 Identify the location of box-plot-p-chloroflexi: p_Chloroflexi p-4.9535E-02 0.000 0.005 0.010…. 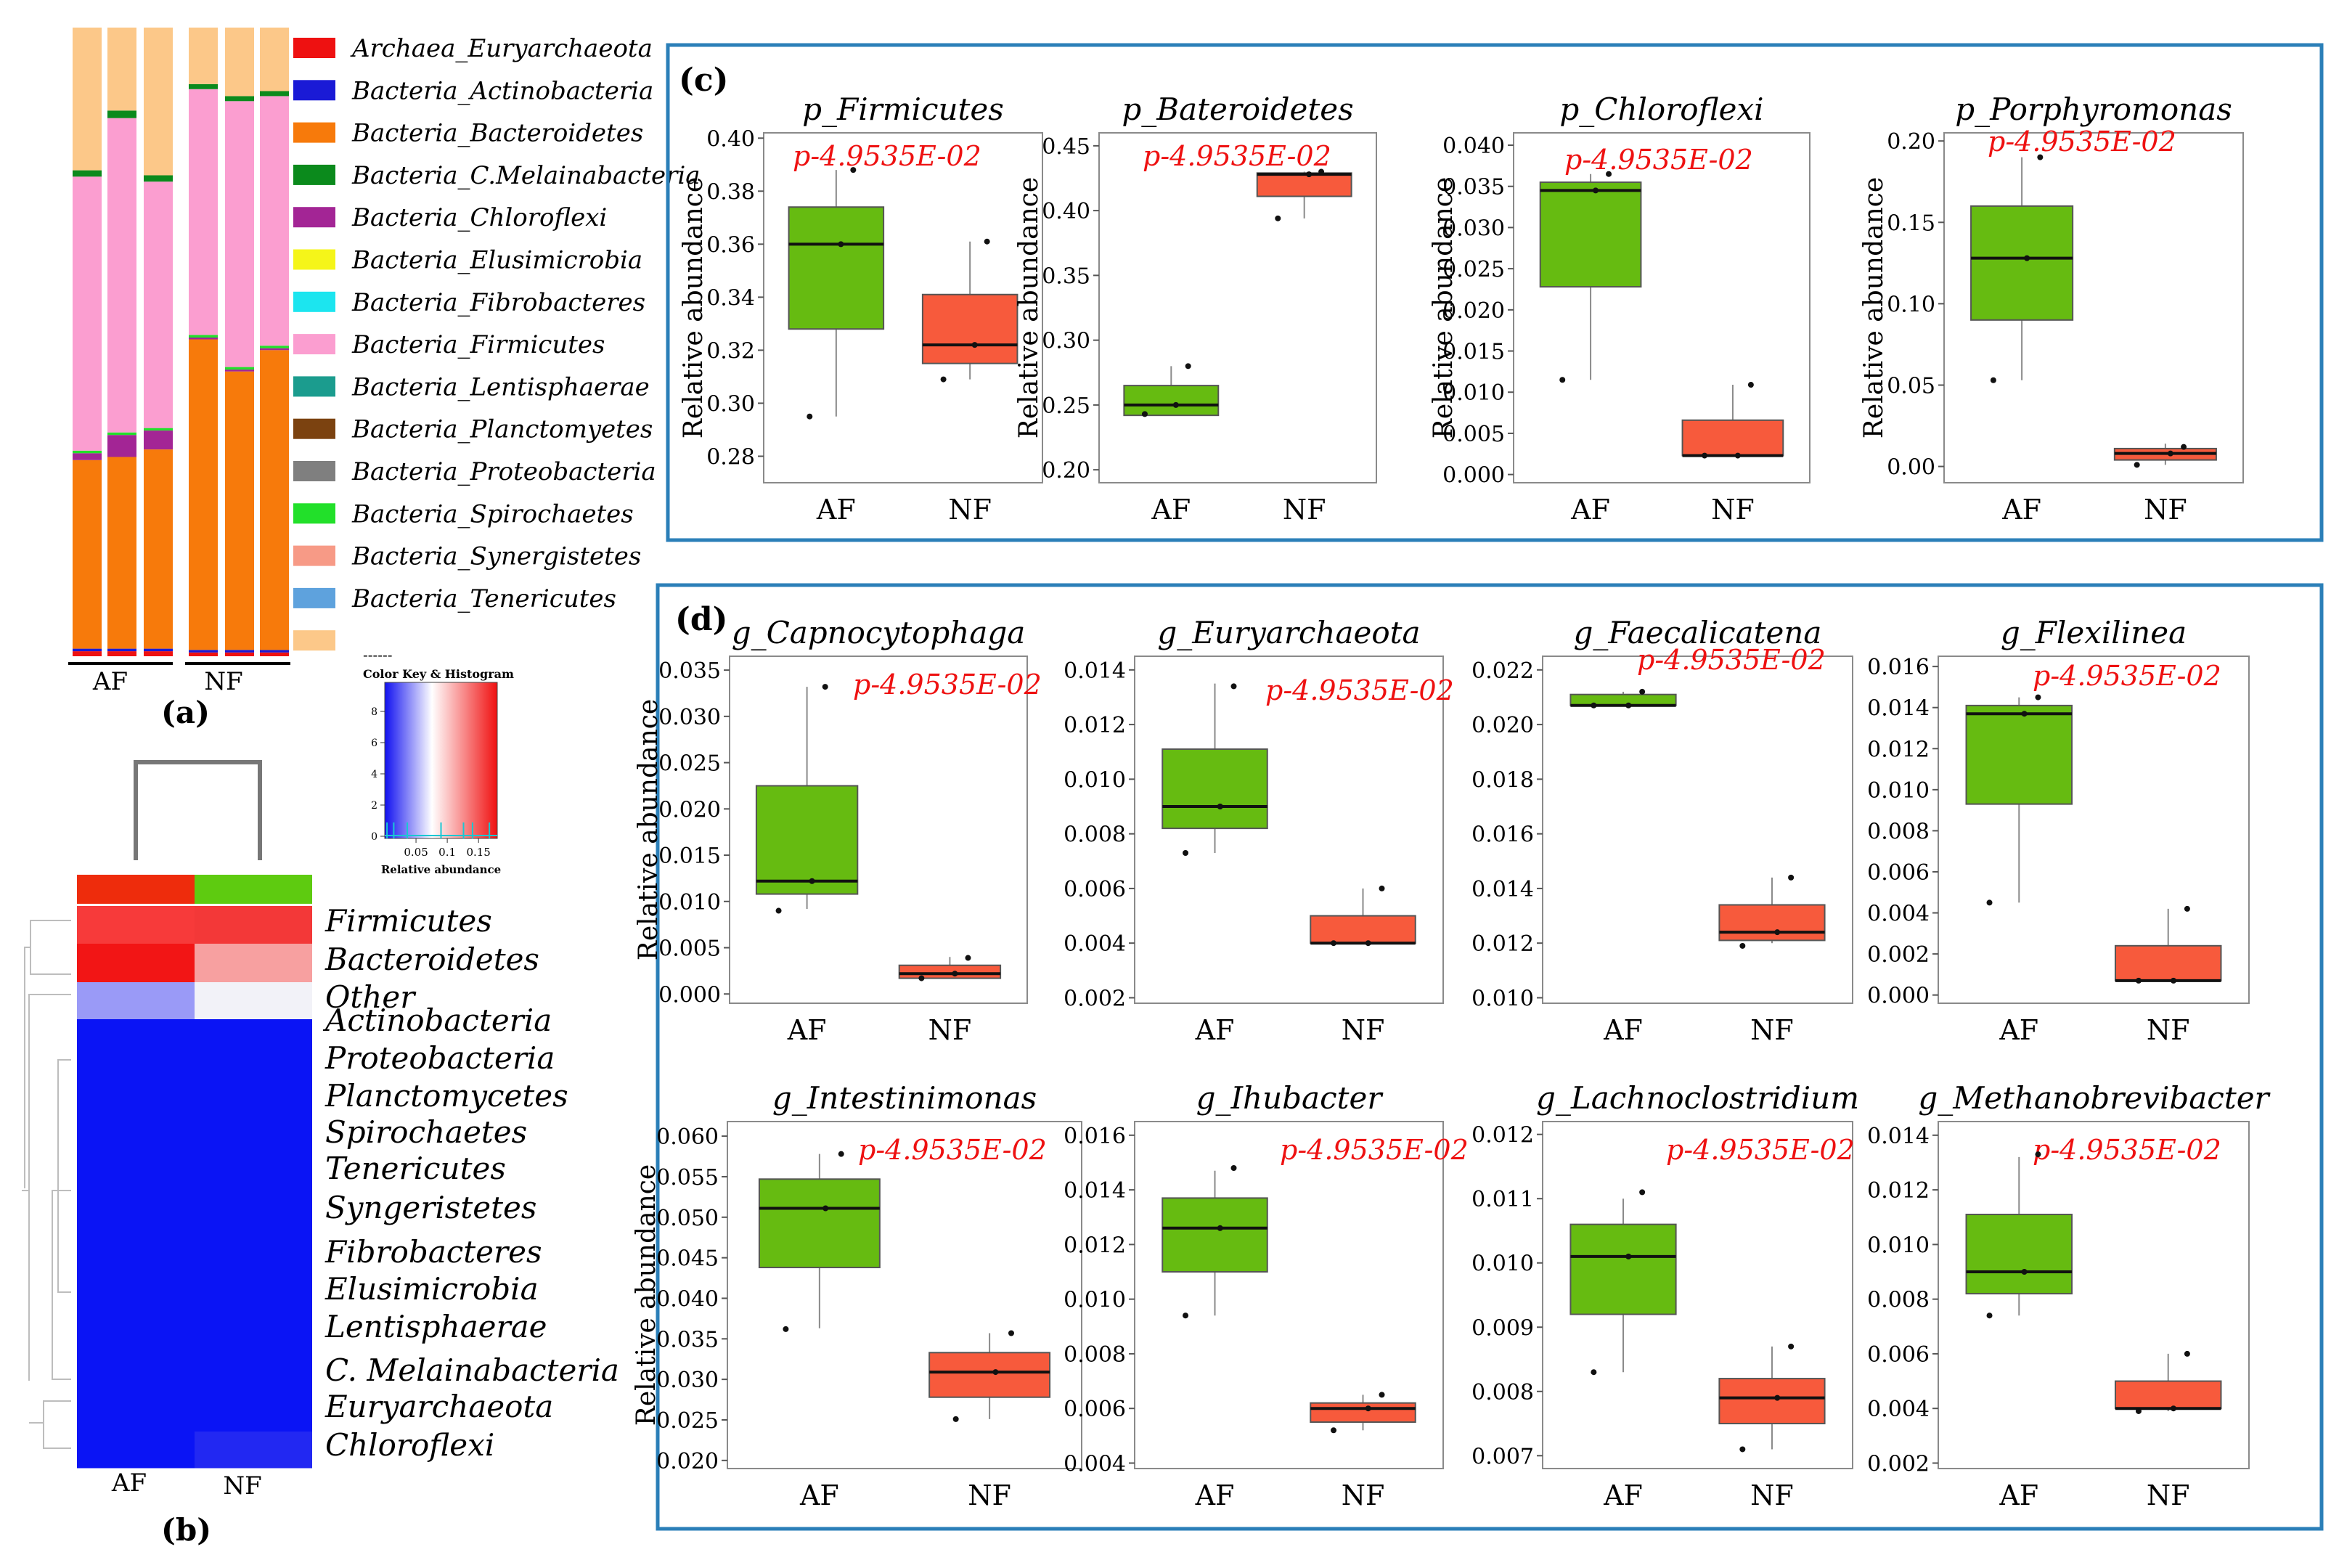
(1619, 308).